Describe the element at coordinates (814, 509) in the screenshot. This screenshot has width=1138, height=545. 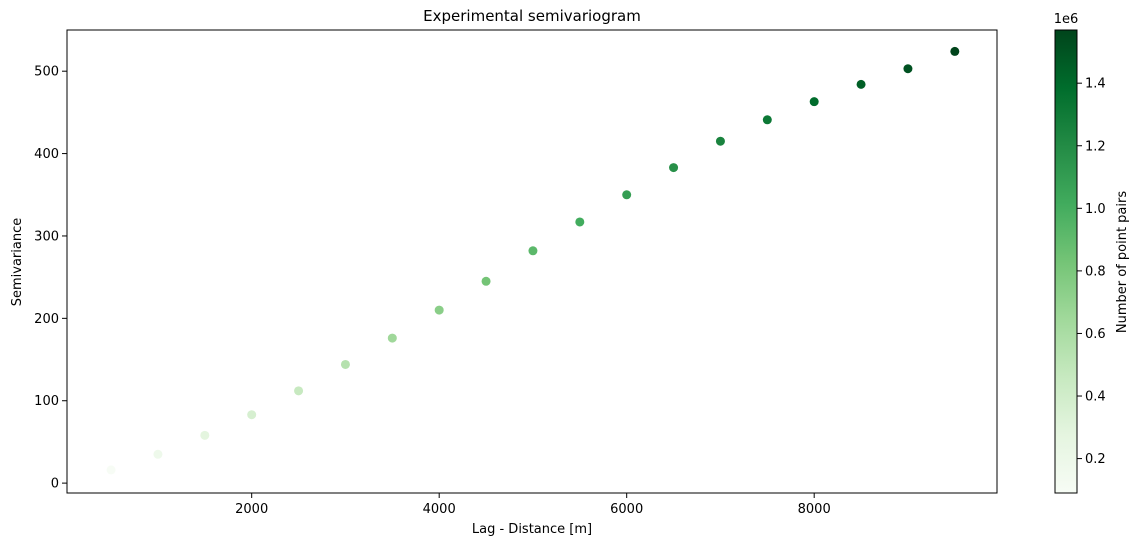
I see `x-tick-label: 8000` at that location.